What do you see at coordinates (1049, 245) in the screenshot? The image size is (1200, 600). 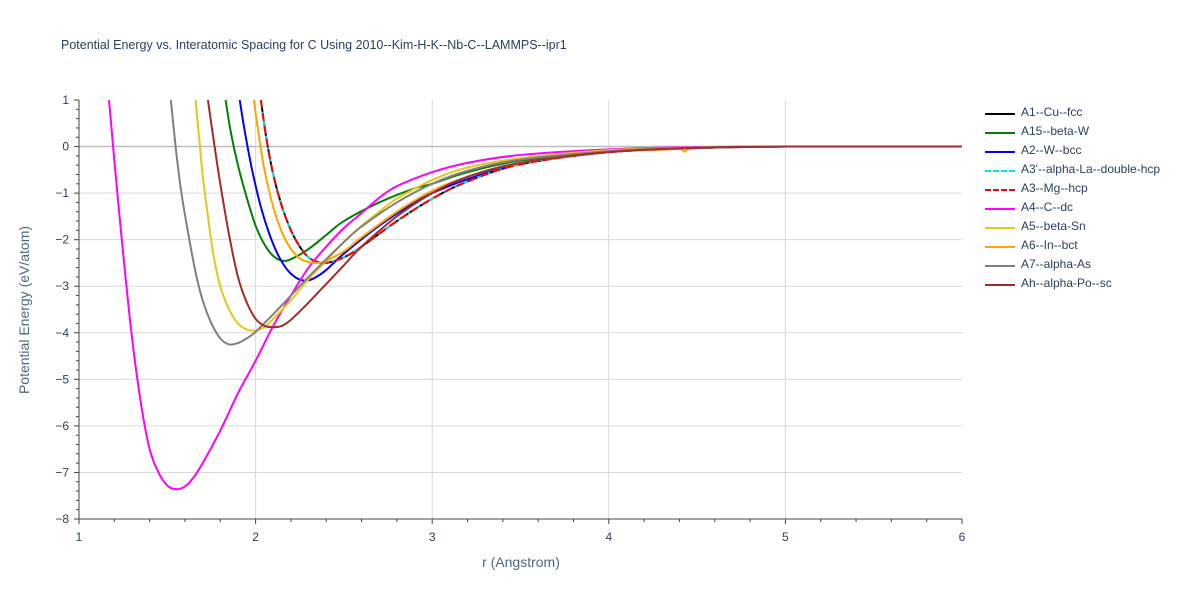 I see `legend-label: A6--In--bct` at bounding box center [1049, 245].